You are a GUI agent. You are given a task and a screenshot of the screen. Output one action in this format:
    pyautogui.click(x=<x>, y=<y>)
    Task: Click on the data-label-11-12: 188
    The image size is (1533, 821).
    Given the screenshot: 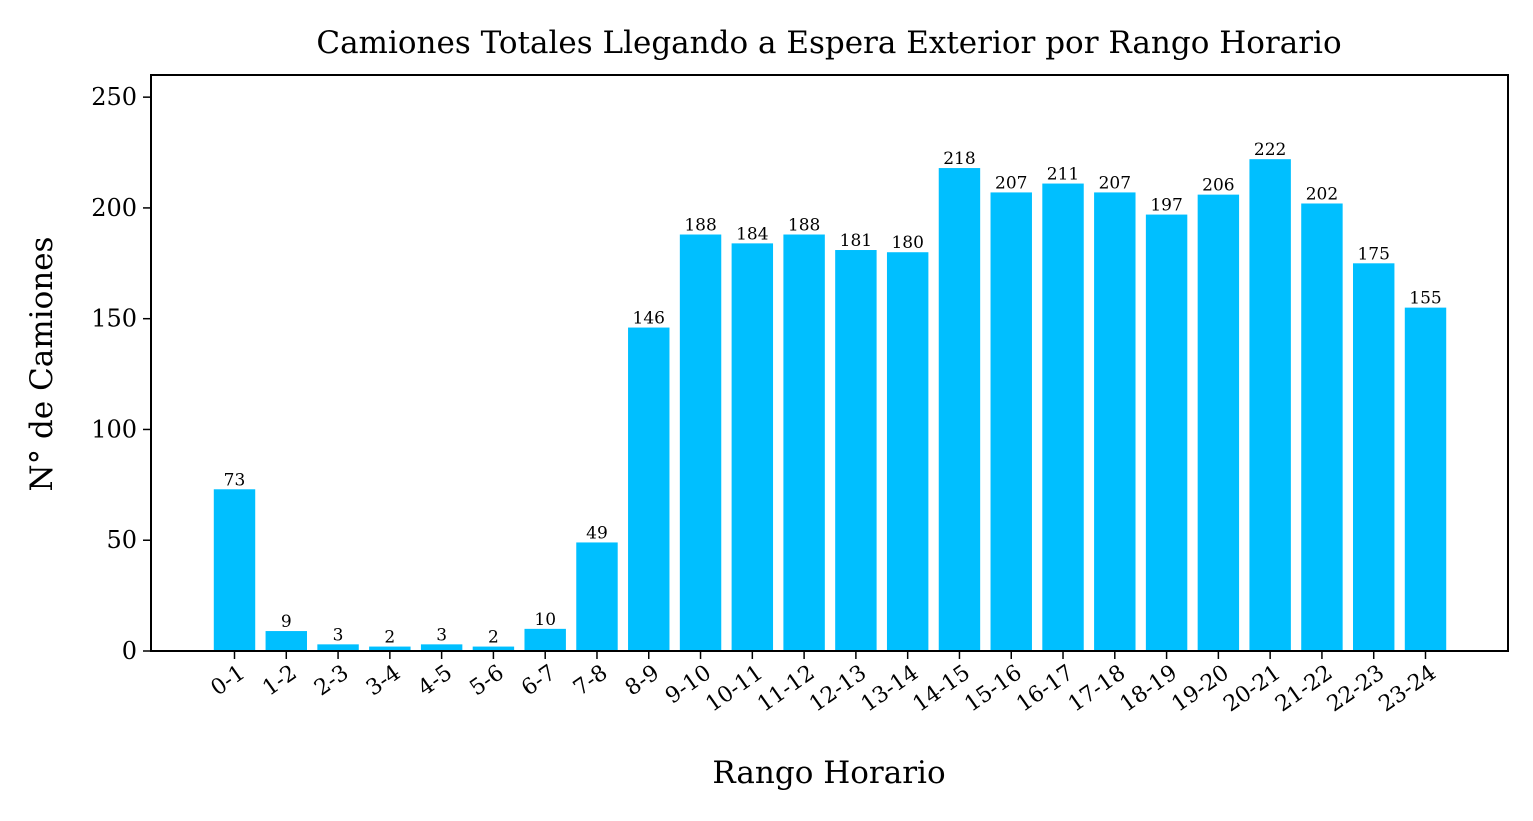 What is the action you would take?
    pyautogui.click(x=804, y=226)
    